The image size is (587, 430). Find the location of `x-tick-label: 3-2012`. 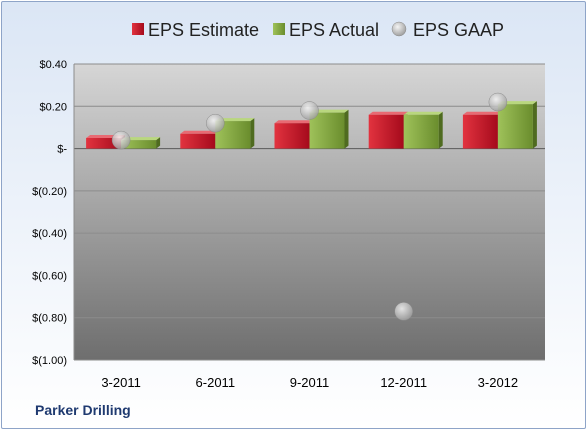

x-tick-label: 3-2012 is located at coordinates (498, 382).